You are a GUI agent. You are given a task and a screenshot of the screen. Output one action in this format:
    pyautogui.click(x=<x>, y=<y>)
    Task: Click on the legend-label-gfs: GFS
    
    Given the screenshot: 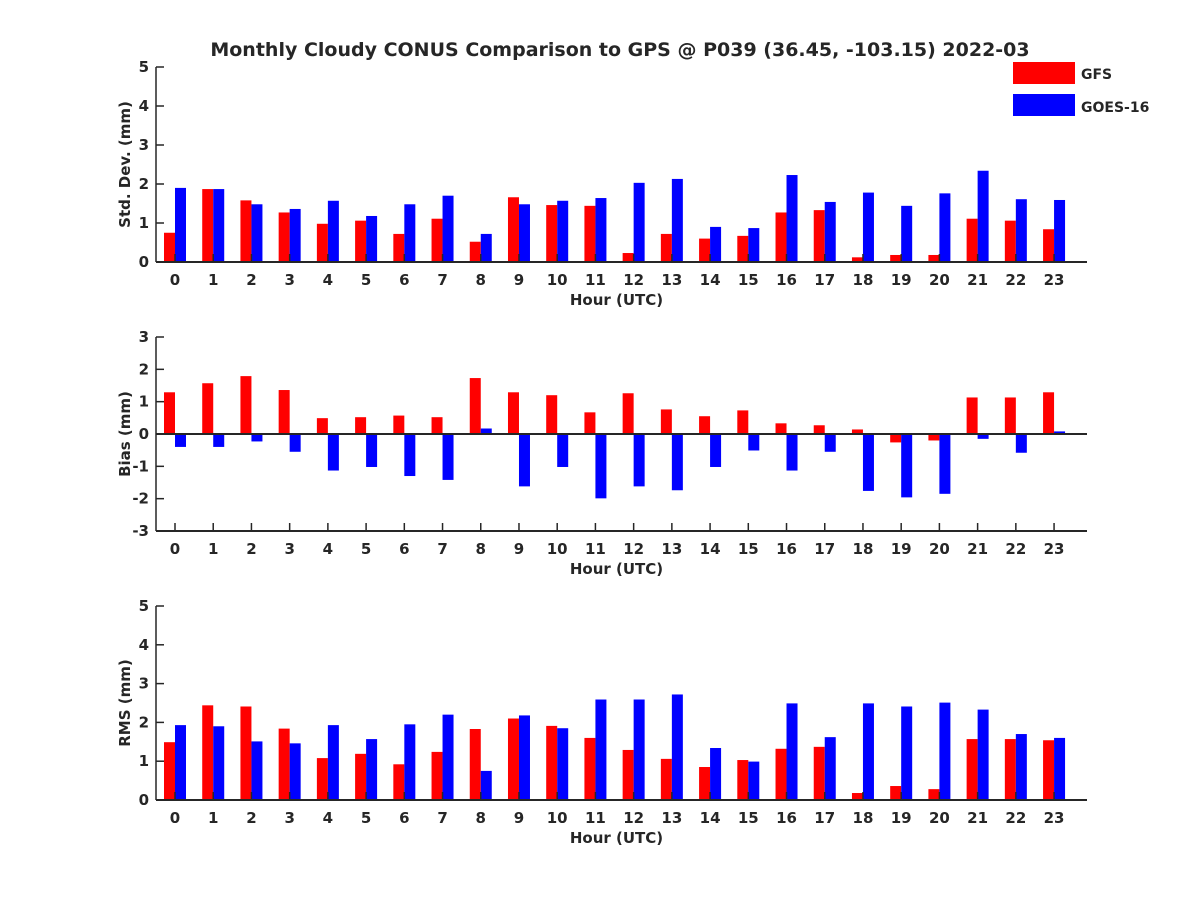 What is the action you would take?
    pyautogui.click(x=1096, y=75)
    